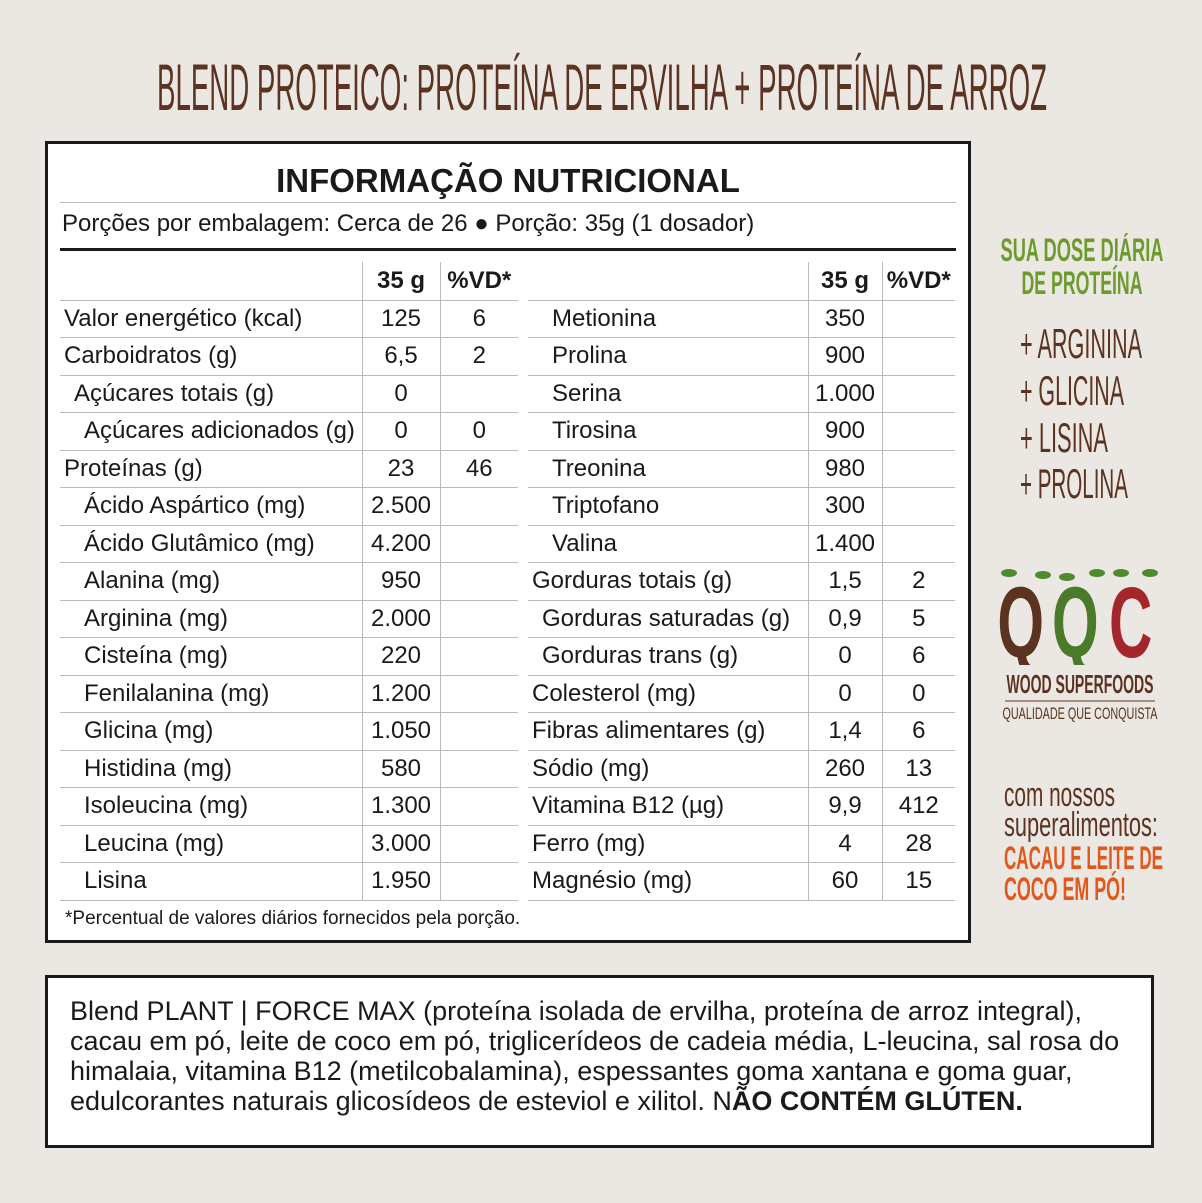  Describe the element at coordinates (211, 394) in the screenshot. I see `nutrient-label: Açúcares totais (g)` at that location.